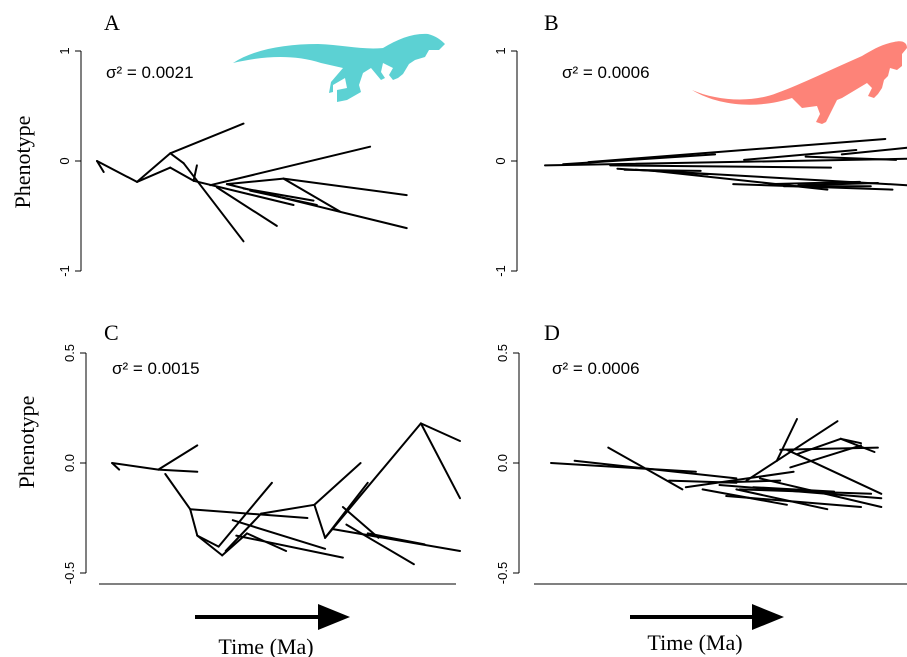 This screenshot has width=907, height=657. I want to click on panel-letter: A, so click(112, 22).